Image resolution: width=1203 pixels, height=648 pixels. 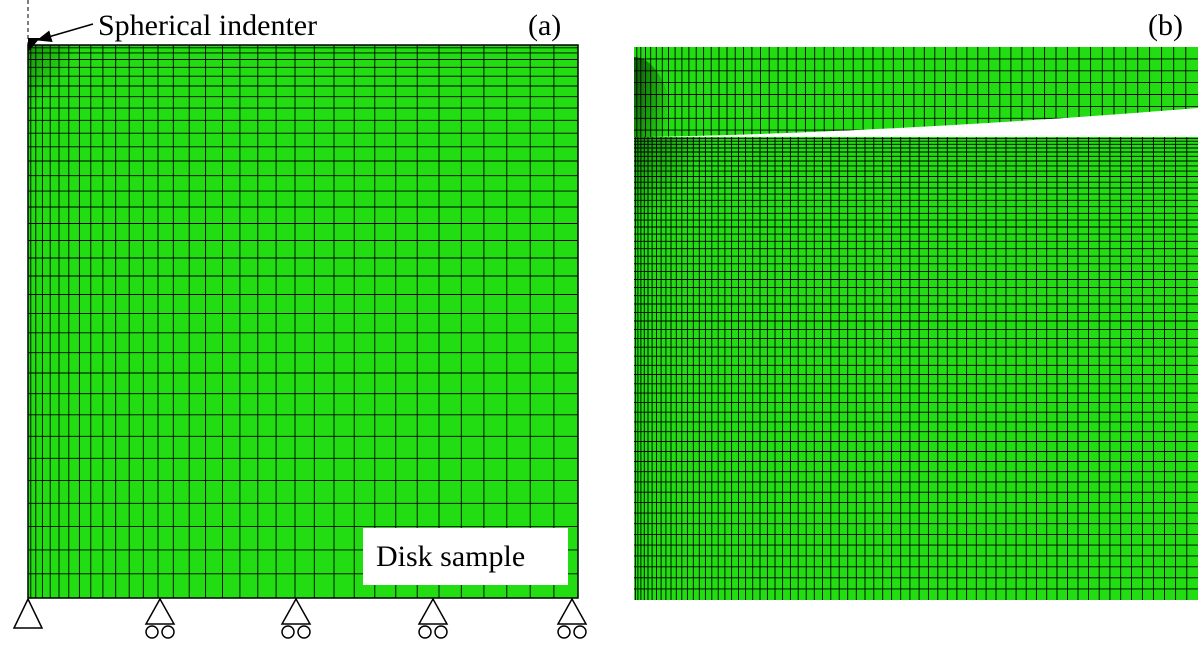 What do you see at coordinates (544, 25) in the screenshot?
I see `panel-label: (a)` at bounding box center [544, 25].